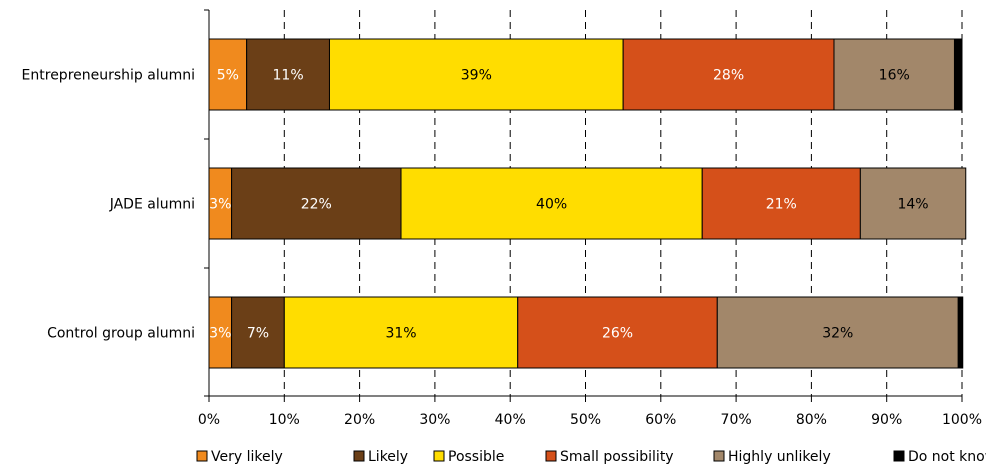 The height and width of the screenshot is (466, 986). Describe the element at coordinates (585, 420) in the screenshot. I see `x-tick-label: 50%` at that location.